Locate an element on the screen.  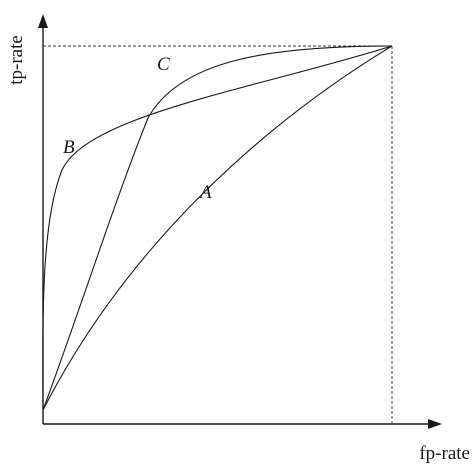
curve-label-c: C is located at coordinates (163, 64).